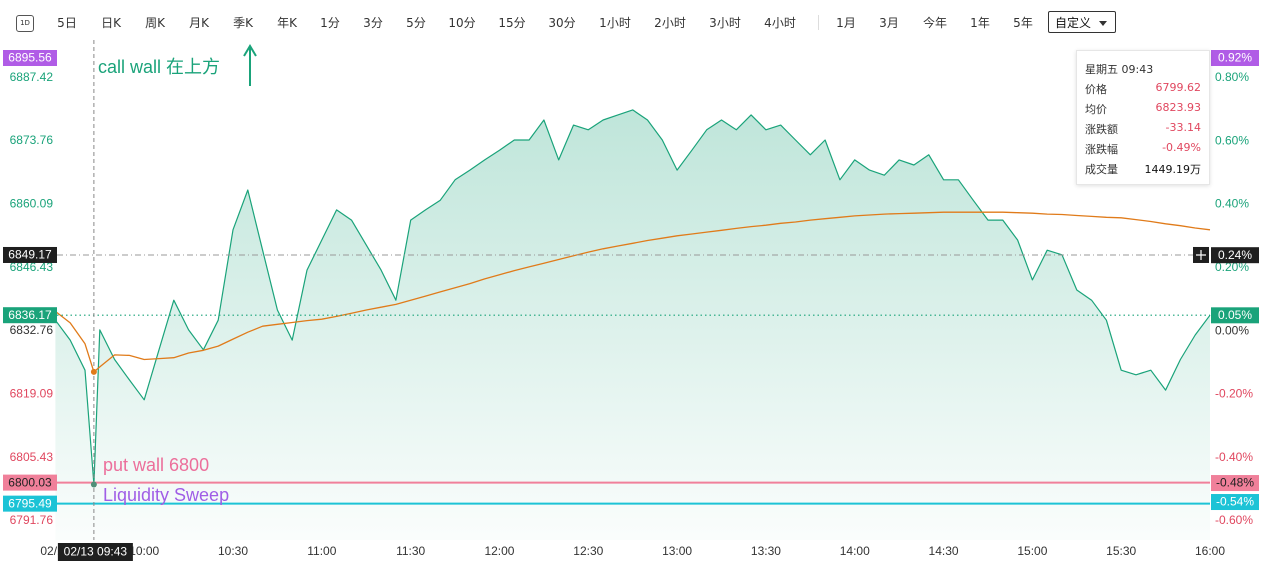  What do you see at coordinates (1101, 169) in the screenshot?
I see `tooltip-label: 成交量` at bounding box center [1101, 169].